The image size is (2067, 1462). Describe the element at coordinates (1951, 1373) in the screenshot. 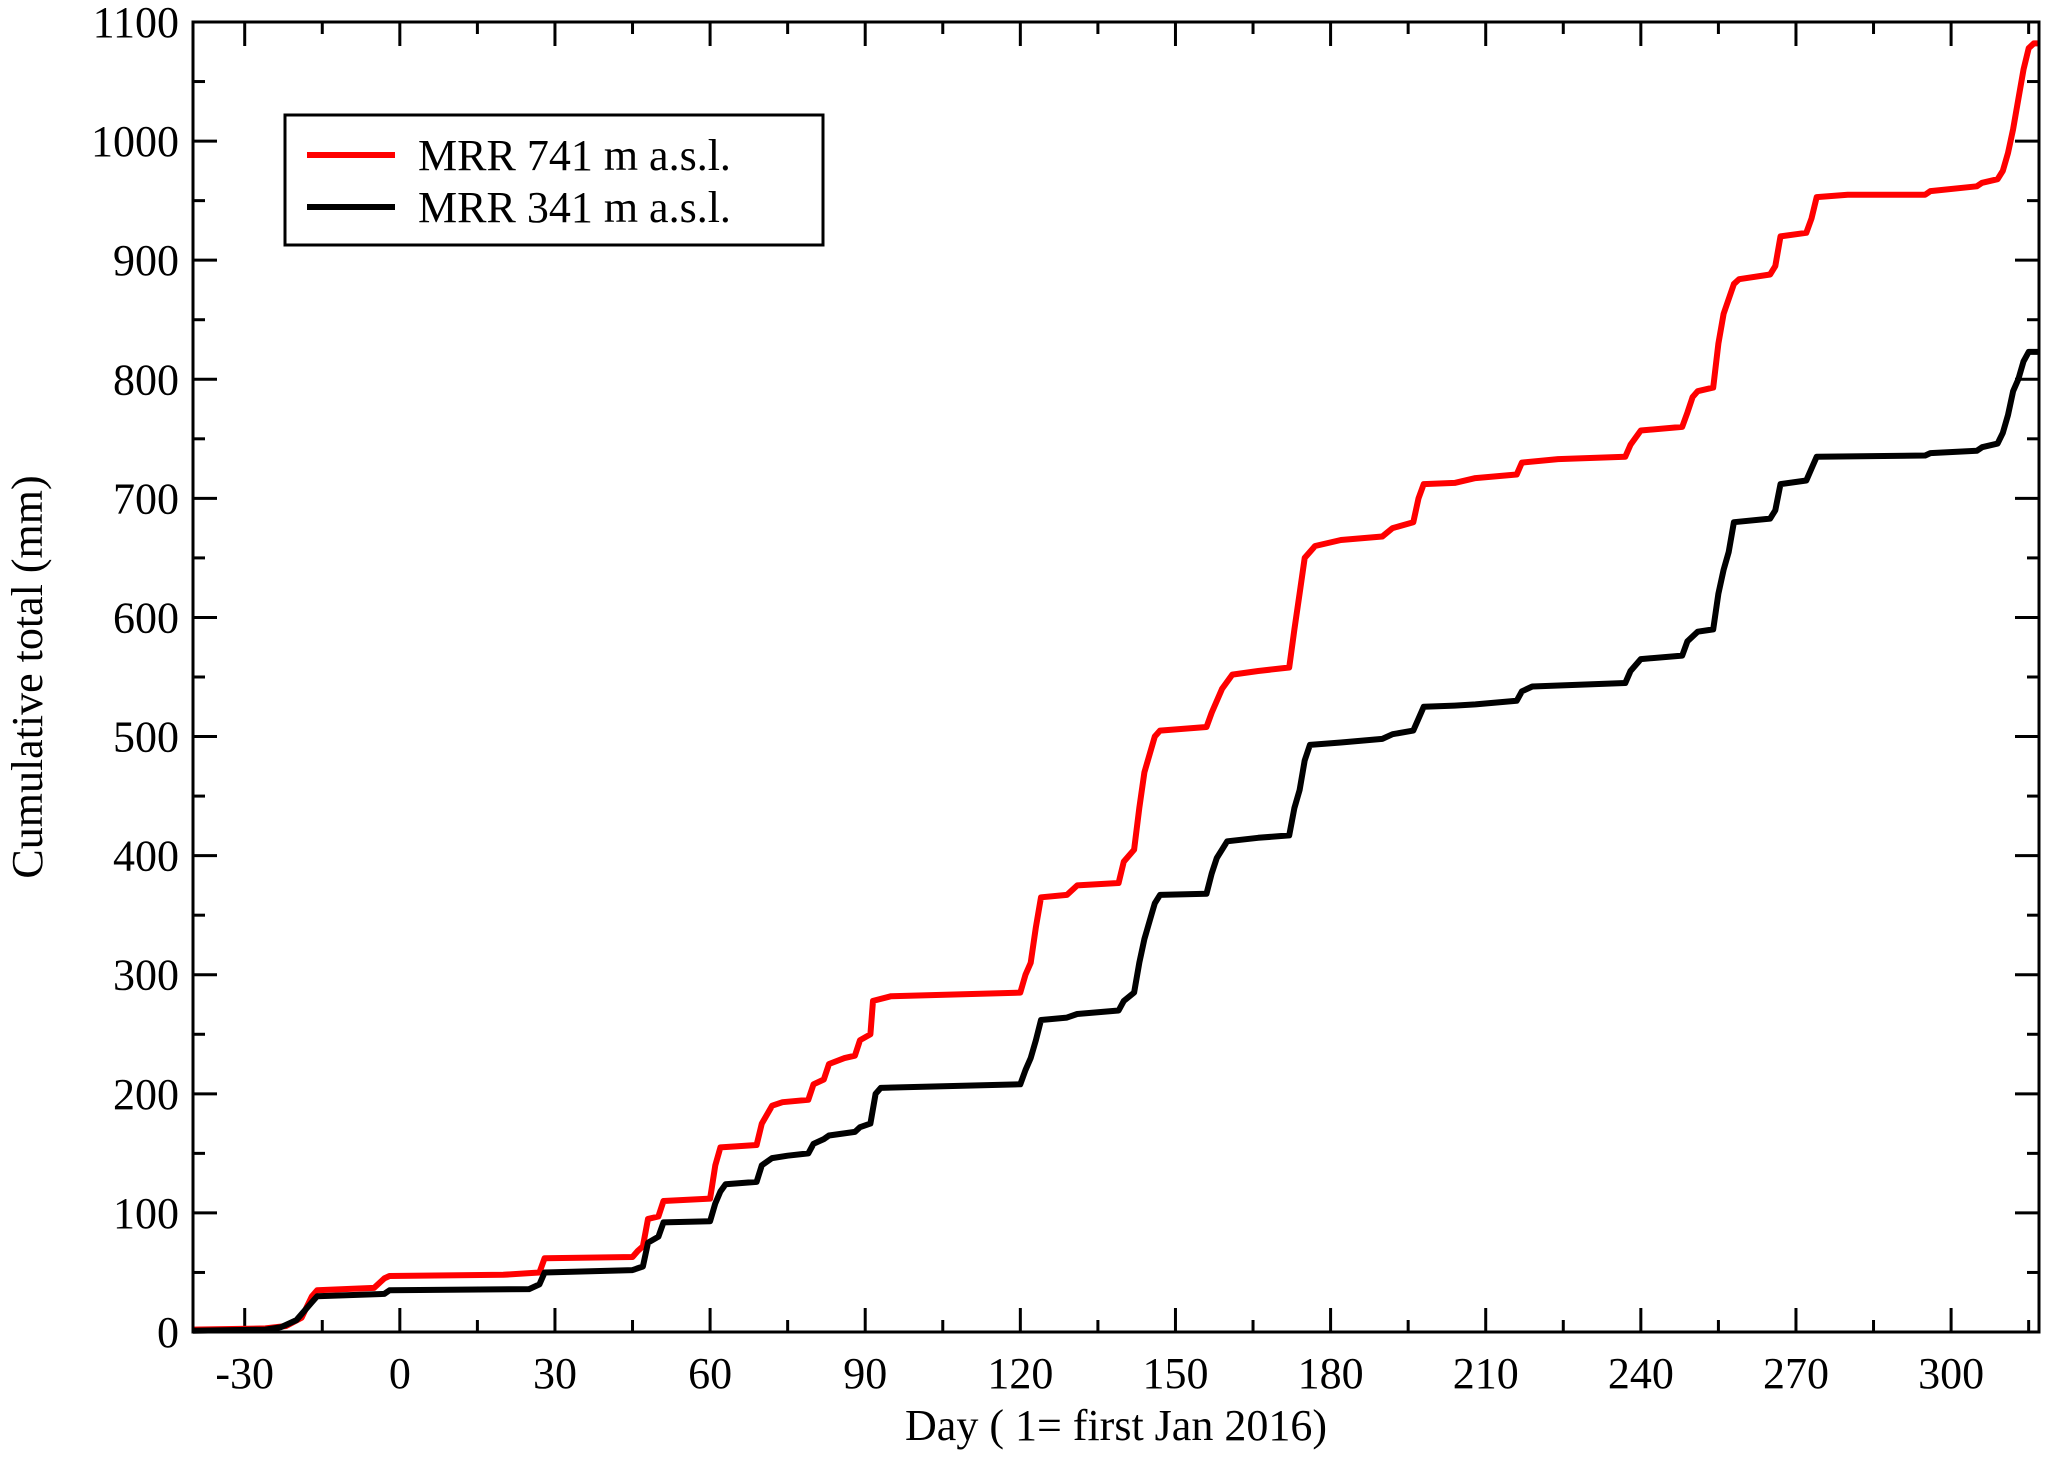

I see `x-tick-label: 300` at that location.